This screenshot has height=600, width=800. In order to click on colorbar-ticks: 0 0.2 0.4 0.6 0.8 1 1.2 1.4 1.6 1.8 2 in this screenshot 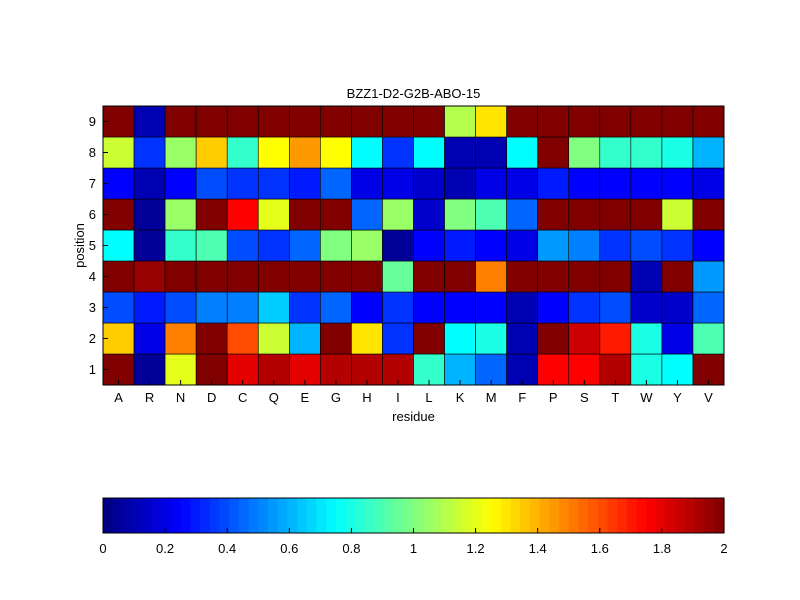, I will do `click(413, 542)`.